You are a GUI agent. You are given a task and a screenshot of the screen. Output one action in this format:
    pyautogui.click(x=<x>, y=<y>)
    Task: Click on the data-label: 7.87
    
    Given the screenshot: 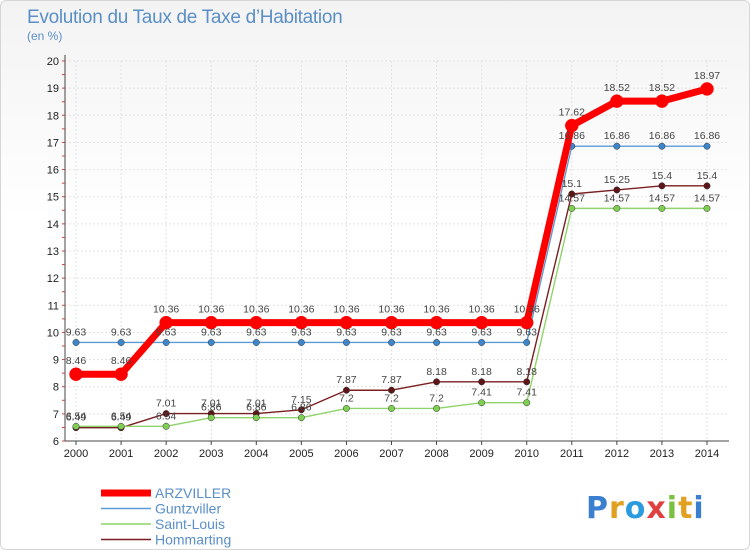 What is the action you would take?
    pyautogui.click(x=391, y=380)
    